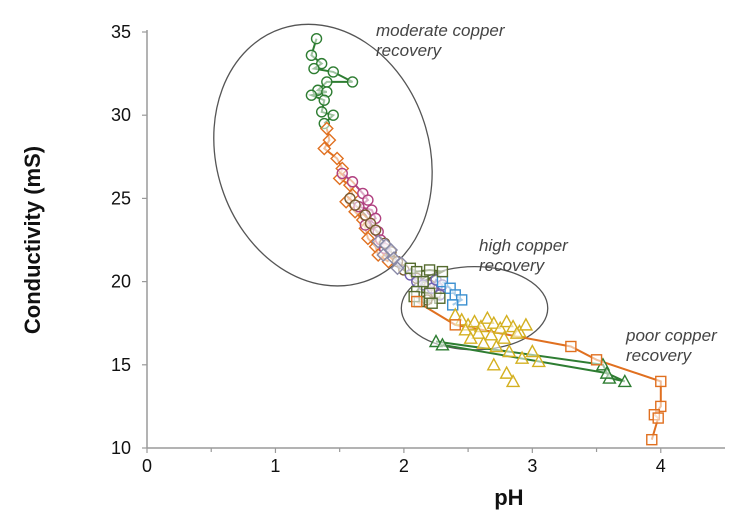  I want to click on y-tick-label: 30, so click(121, 115).